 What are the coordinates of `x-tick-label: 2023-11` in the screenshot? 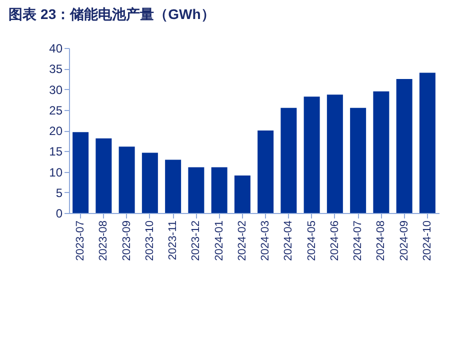 It's located at (173, 240).